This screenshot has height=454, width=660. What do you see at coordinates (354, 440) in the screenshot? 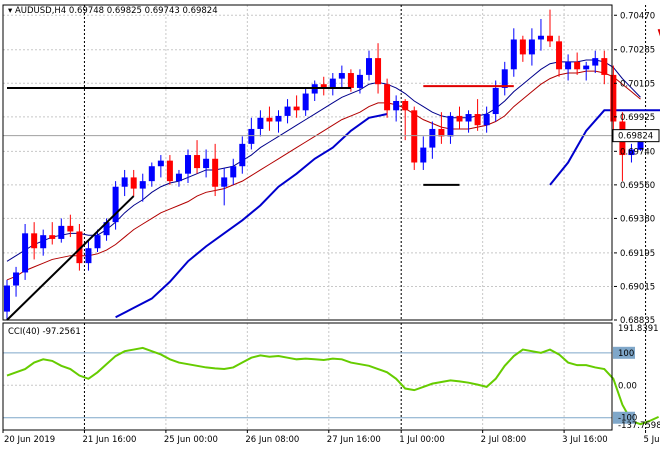
I see `time-tick-label: 27 Jun 16:00` at bounding box center [354, 440].